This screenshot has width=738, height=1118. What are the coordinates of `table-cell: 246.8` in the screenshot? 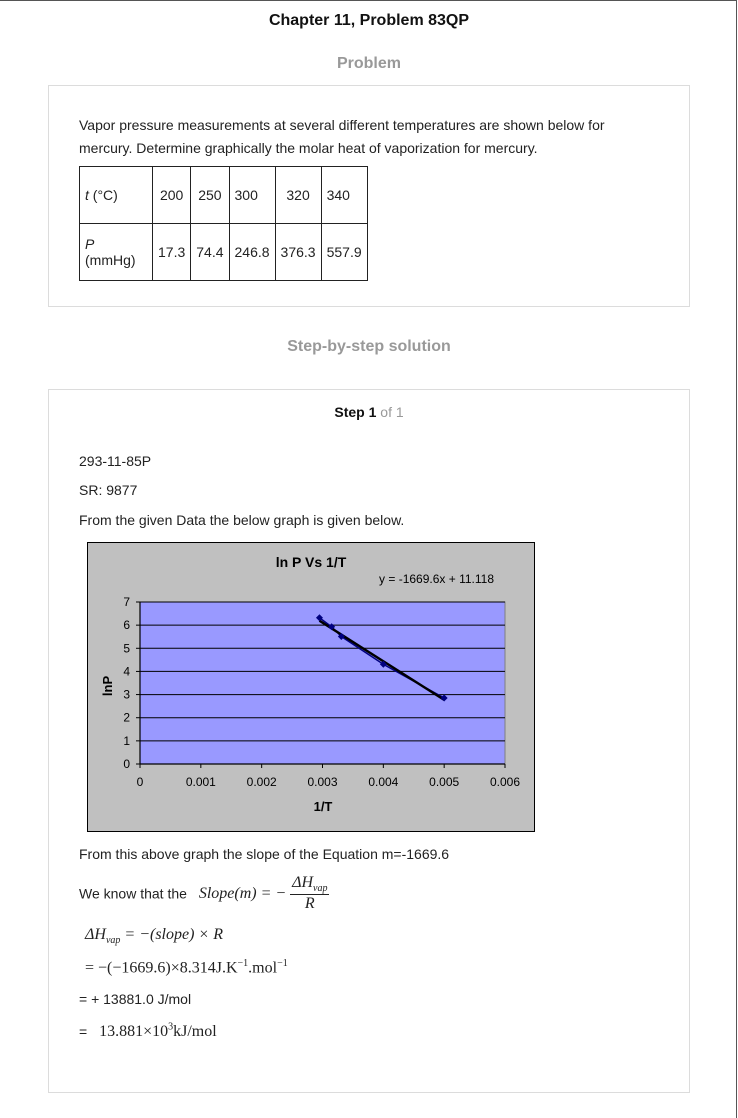 It's located at (252, 252).